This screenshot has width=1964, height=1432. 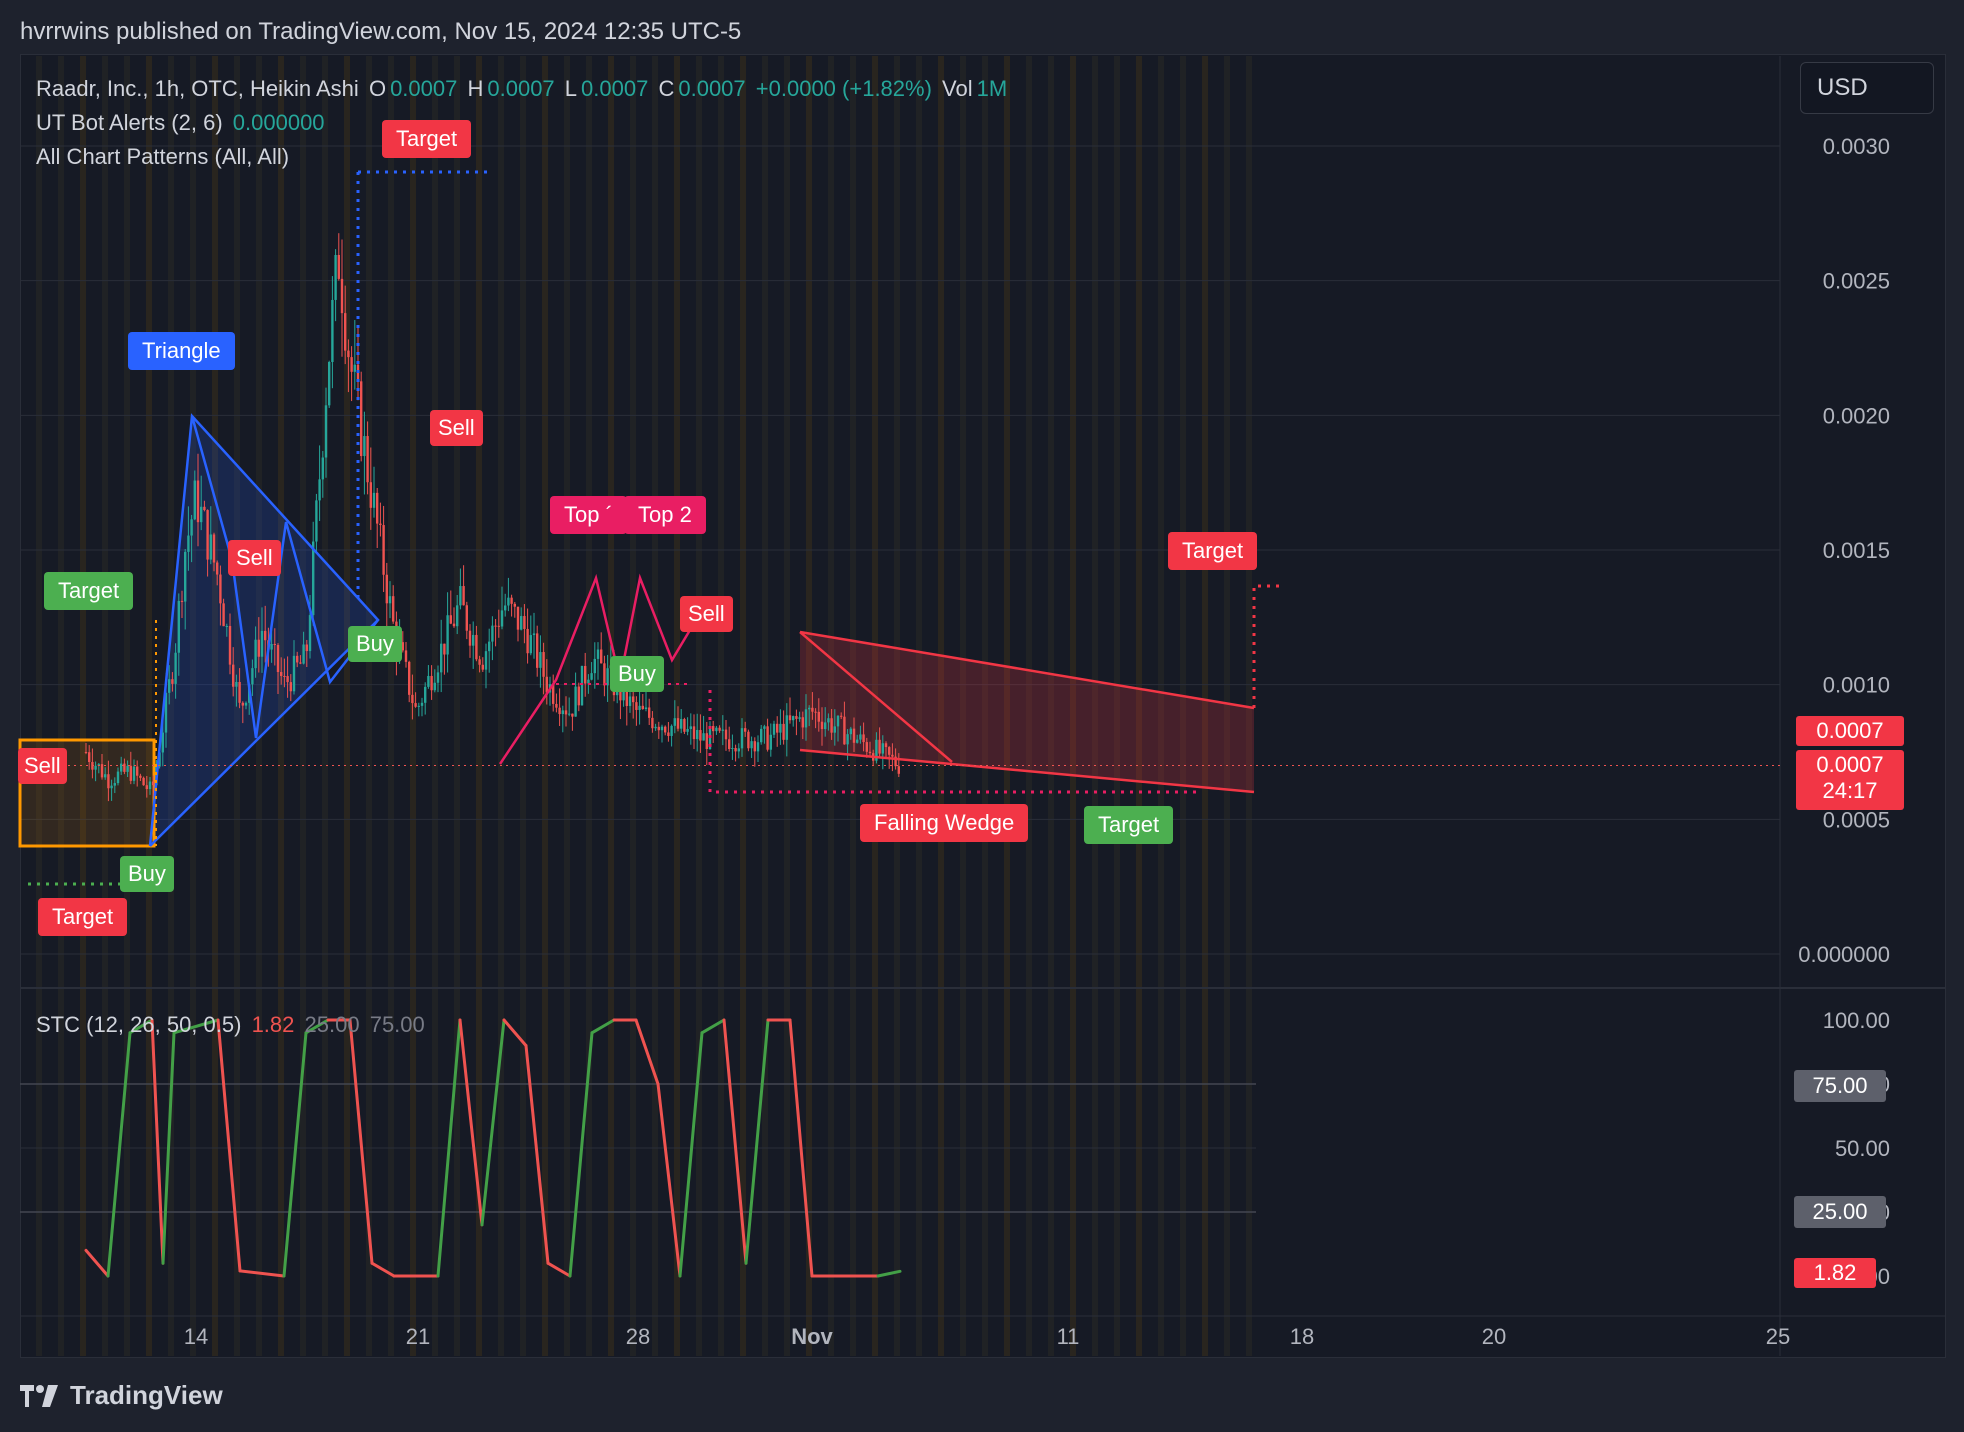 What do you see at coordinates (129, 122) in the screenshot?
I see `indicator1-name: UT Bot Alerts (2, 6)` at bounding box center [129, 122].